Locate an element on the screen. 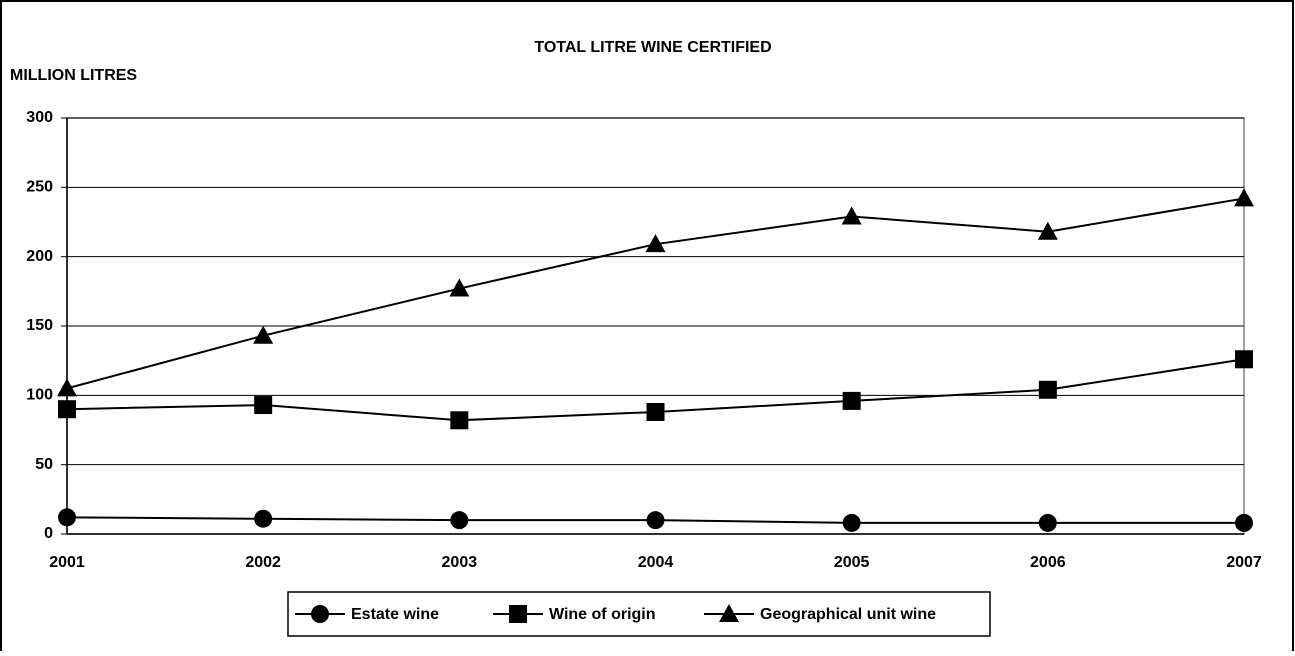  legend-label: Geographical unit wine is located at coordinates (848, 614).